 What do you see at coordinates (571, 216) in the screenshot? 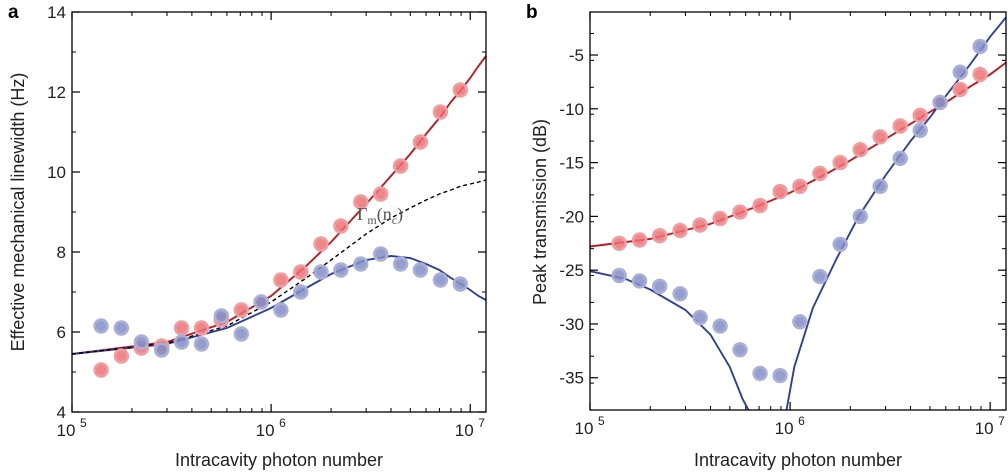
I see `y-tick-label: -20` at bounding box center [571, 216].